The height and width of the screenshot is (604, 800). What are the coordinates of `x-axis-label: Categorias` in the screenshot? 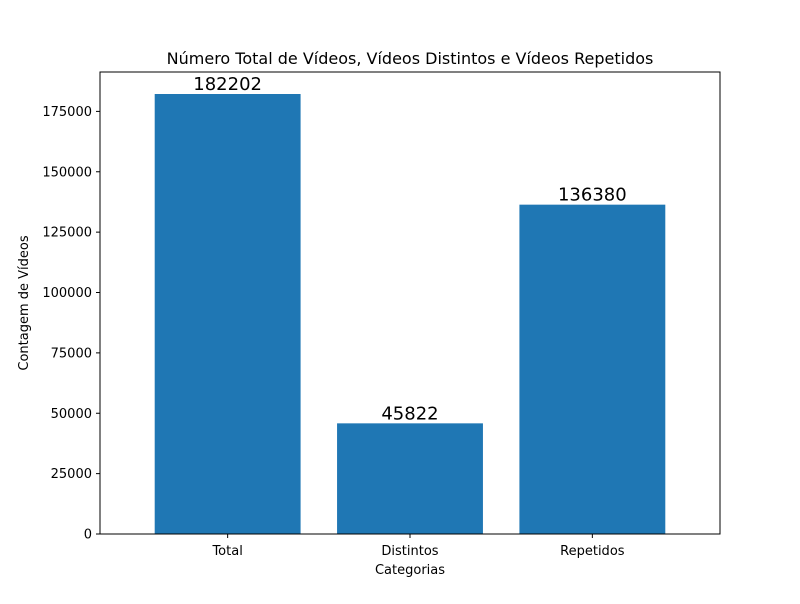 It's located at (410, 570).